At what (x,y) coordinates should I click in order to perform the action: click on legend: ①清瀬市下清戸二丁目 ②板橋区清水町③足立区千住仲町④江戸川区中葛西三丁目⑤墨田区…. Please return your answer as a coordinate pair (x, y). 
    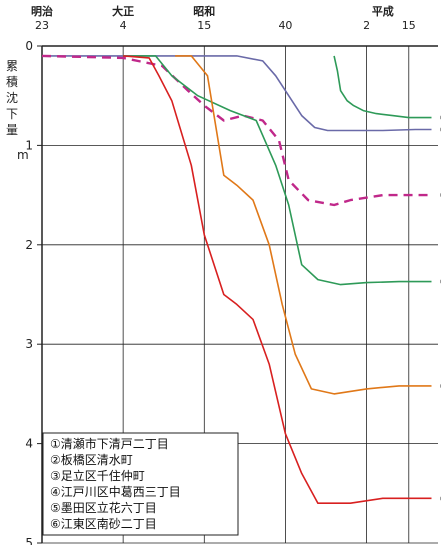
    Looking at the image, I should click on (140, 484).